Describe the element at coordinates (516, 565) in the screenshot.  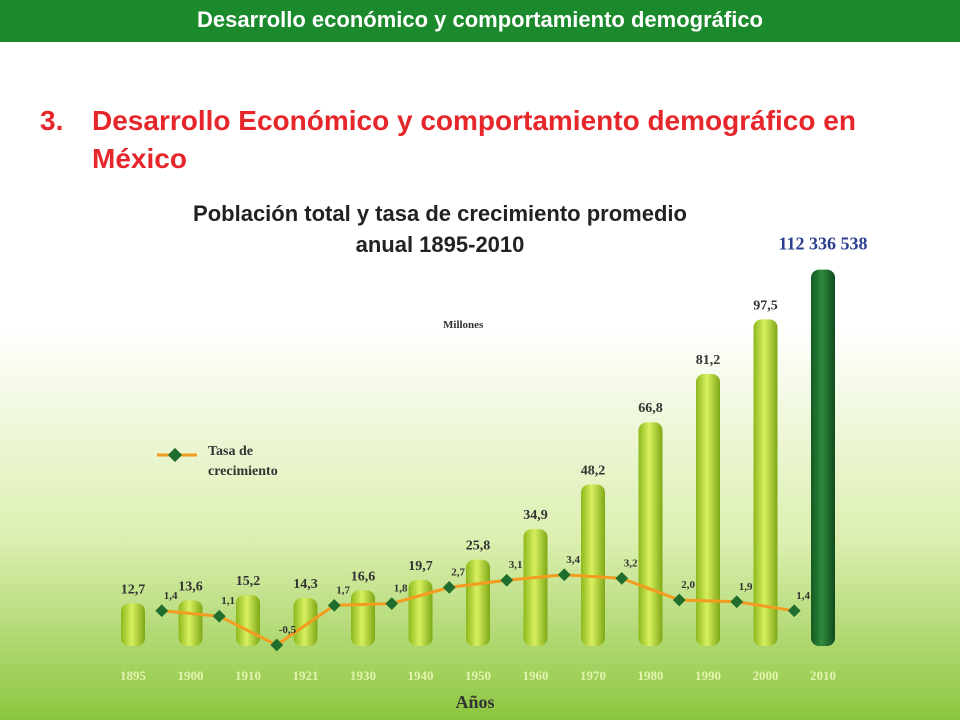
I see `rate-label: 3,1` at that location.